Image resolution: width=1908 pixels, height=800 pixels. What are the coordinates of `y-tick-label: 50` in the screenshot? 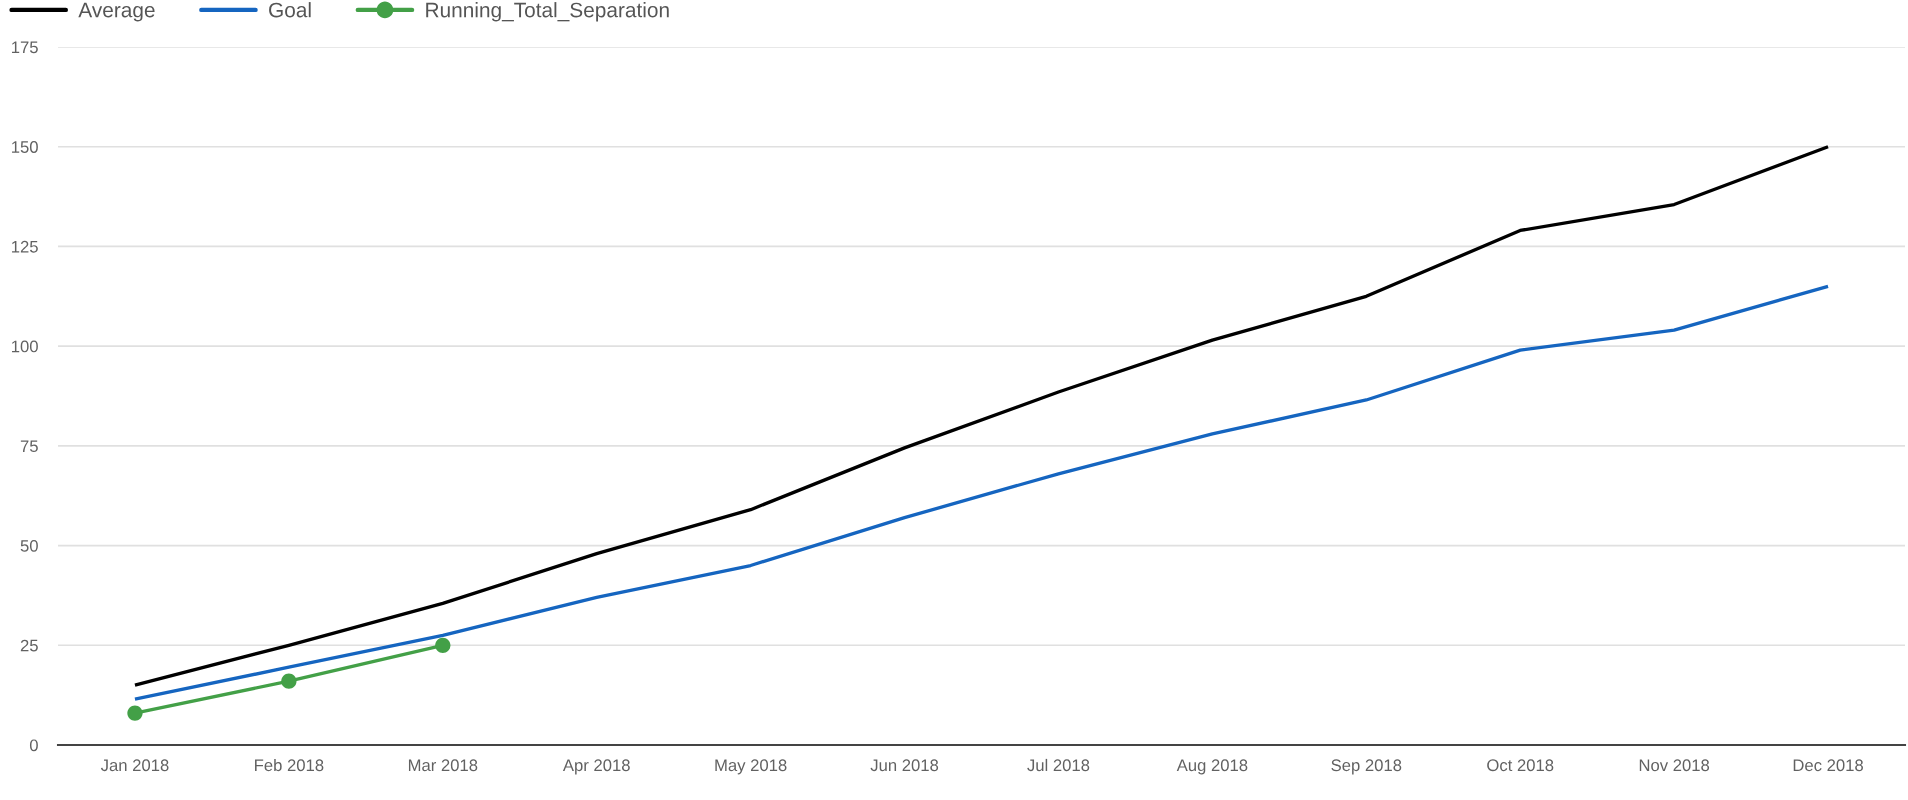 It's located at (29, 545).